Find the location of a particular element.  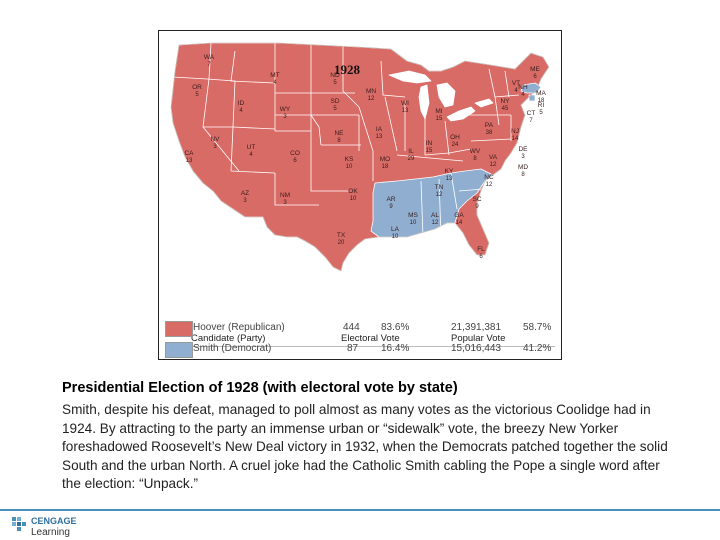

state-label-nh: NH is located at coordinates (523, 87).